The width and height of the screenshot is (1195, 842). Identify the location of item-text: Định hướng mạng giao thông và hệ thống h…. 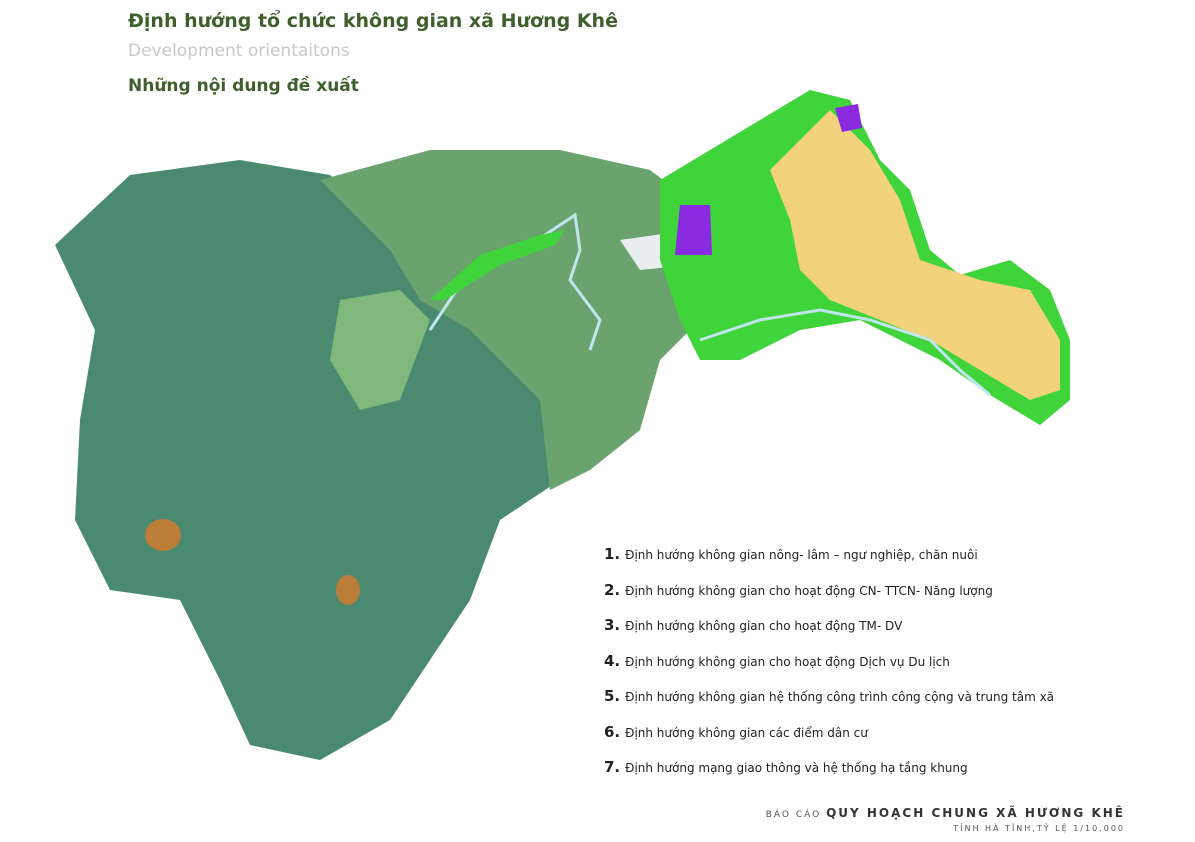
(796, 768).